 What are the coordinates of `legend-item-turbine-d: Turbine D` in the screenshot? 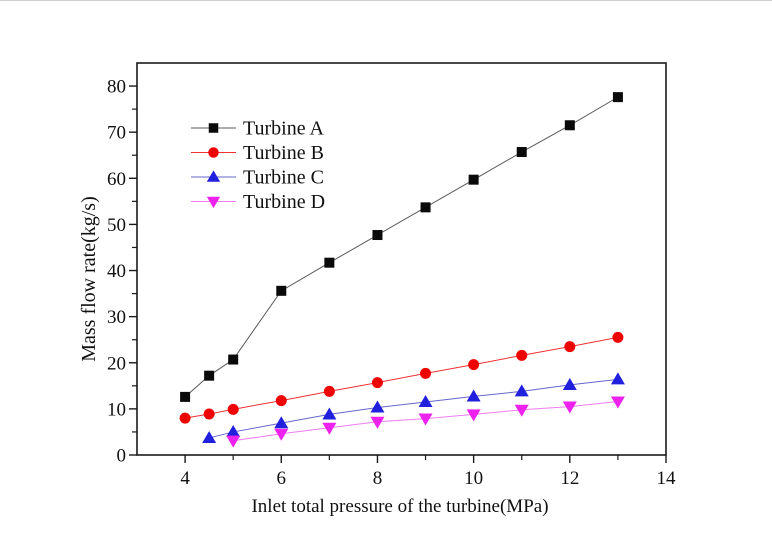 It's located at (258, 202).